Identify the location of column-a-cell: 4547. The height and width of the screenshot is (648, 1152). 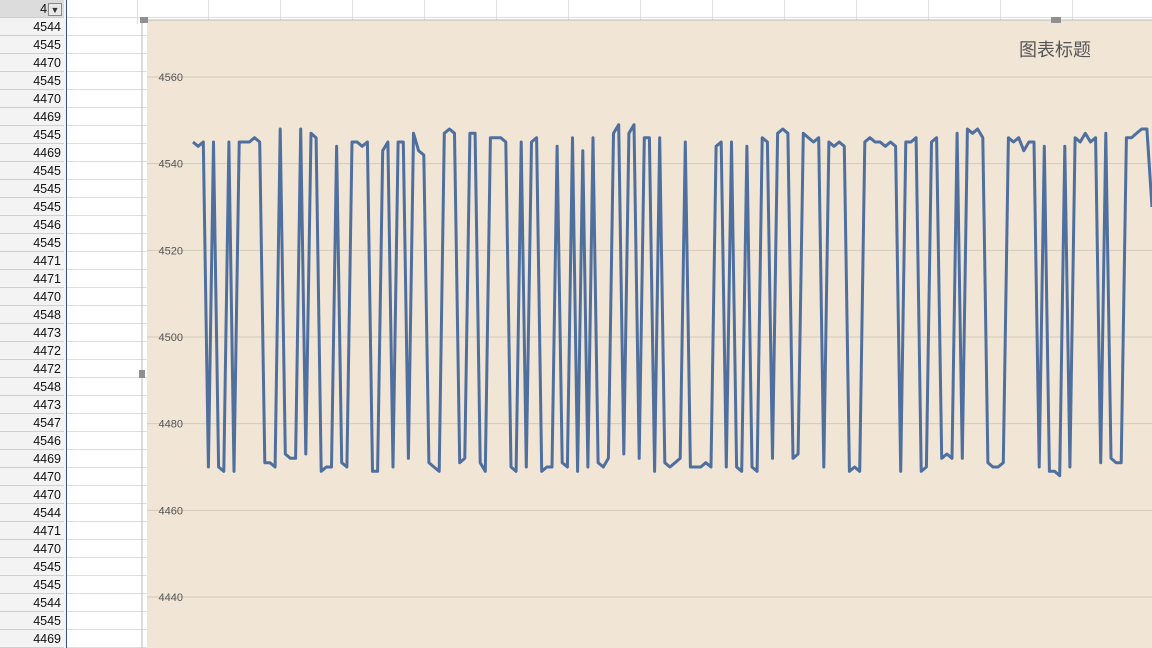
(32, 423).